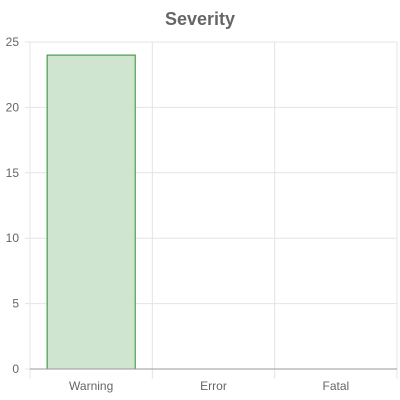 This screenshot has width=400, height=400. I want to click on y-tick-label: 10, so click(13, 238).